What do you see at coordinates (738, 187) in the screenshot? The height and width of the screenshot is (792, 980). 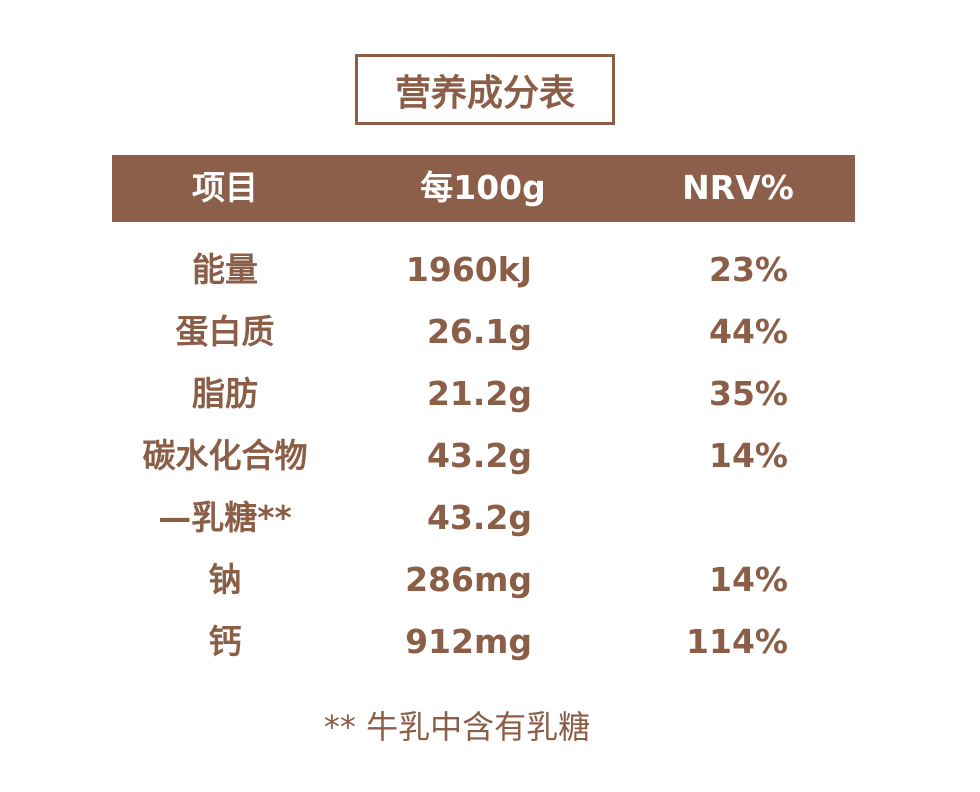 I see `header-cell: NRV%` at bounding box center [738, 187].